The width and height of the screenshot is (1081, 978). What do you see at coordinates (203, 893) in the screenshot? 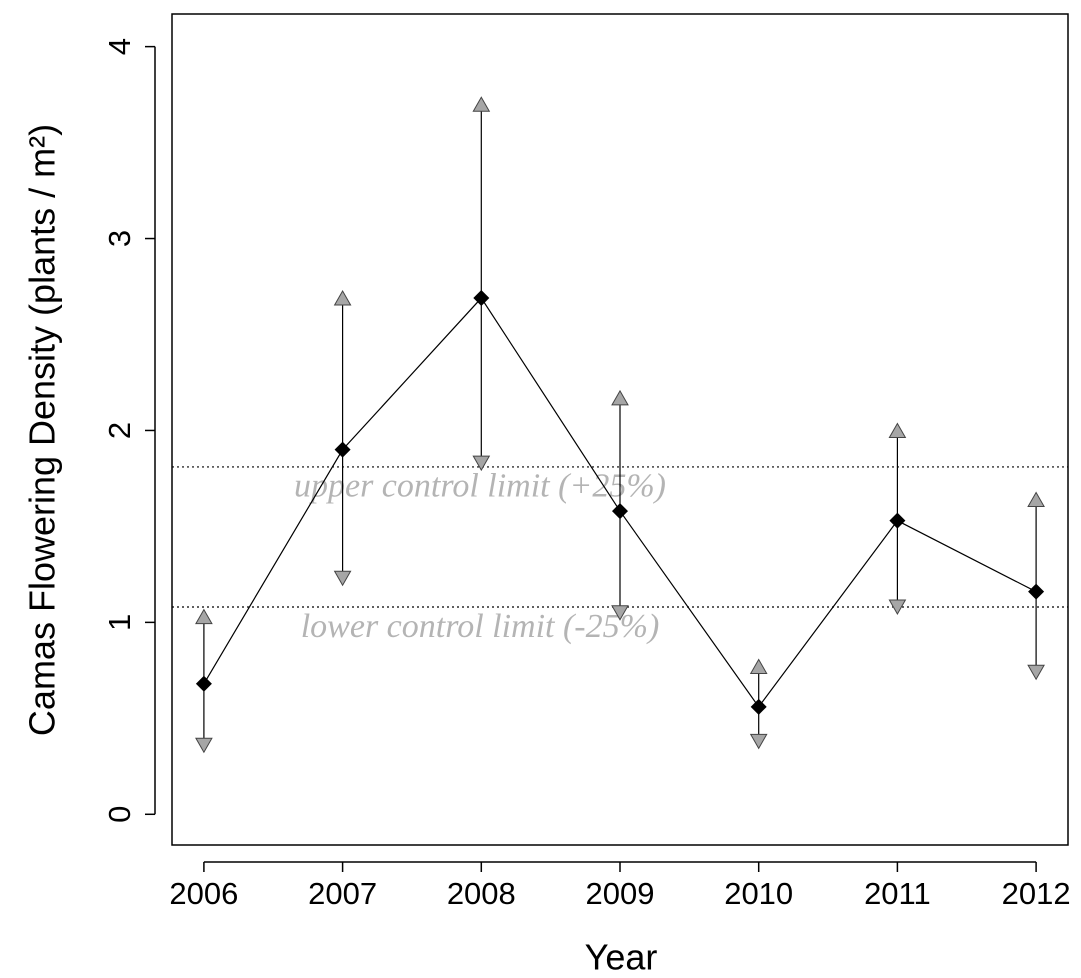
I see `x-tick-label: 2006` at bounding box center [203, 893].